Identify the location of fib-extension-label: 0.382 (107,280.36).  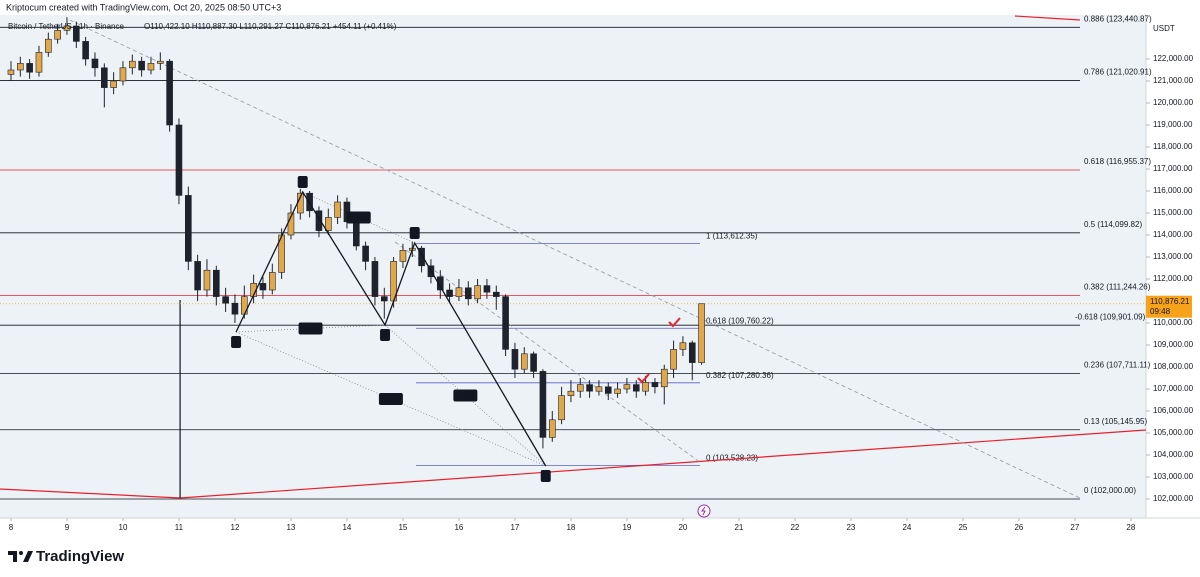
(740, 375).